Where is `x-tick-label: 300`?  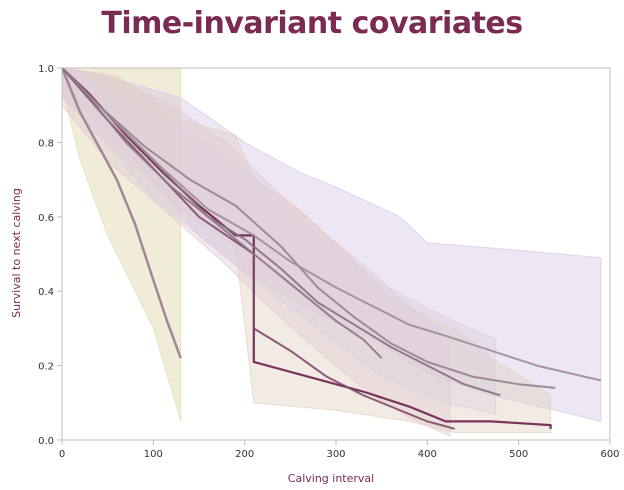
x-tick-label: 300 is located at coordinates (335, 454).